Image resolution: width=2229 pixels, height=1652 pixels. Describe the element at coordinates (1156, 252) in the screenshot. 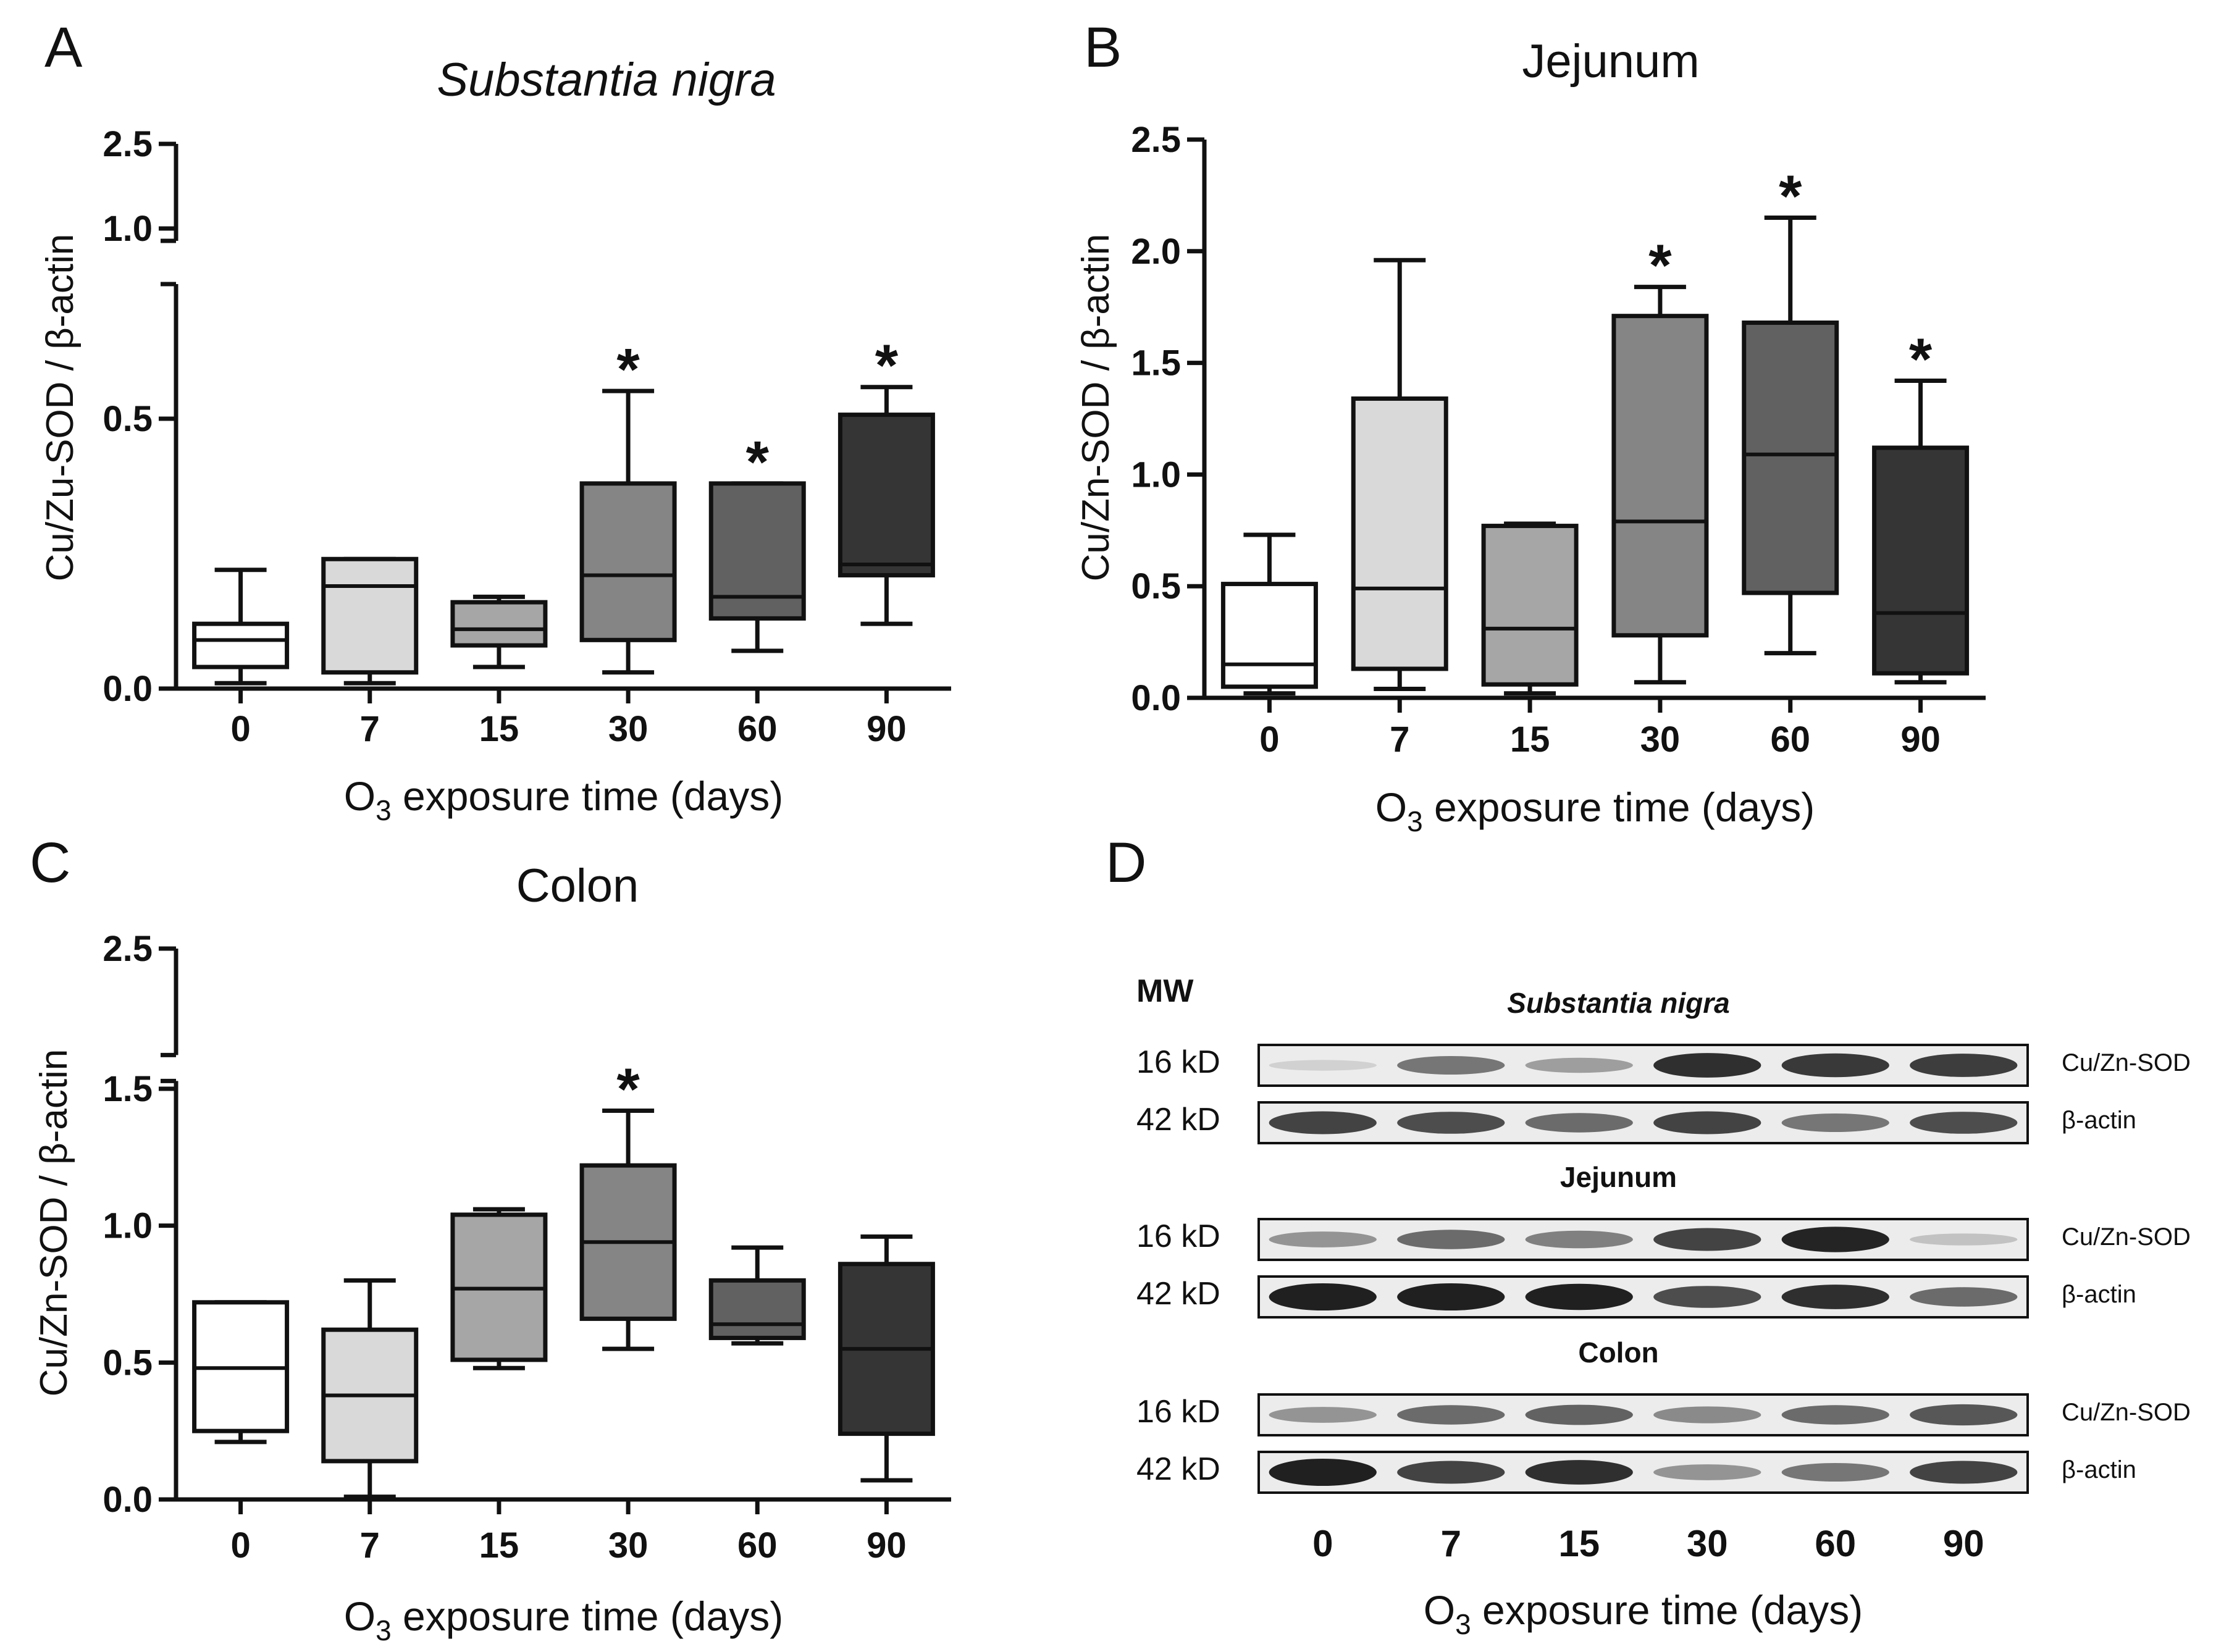

I see `y-tick-label: 2.0` at that location.